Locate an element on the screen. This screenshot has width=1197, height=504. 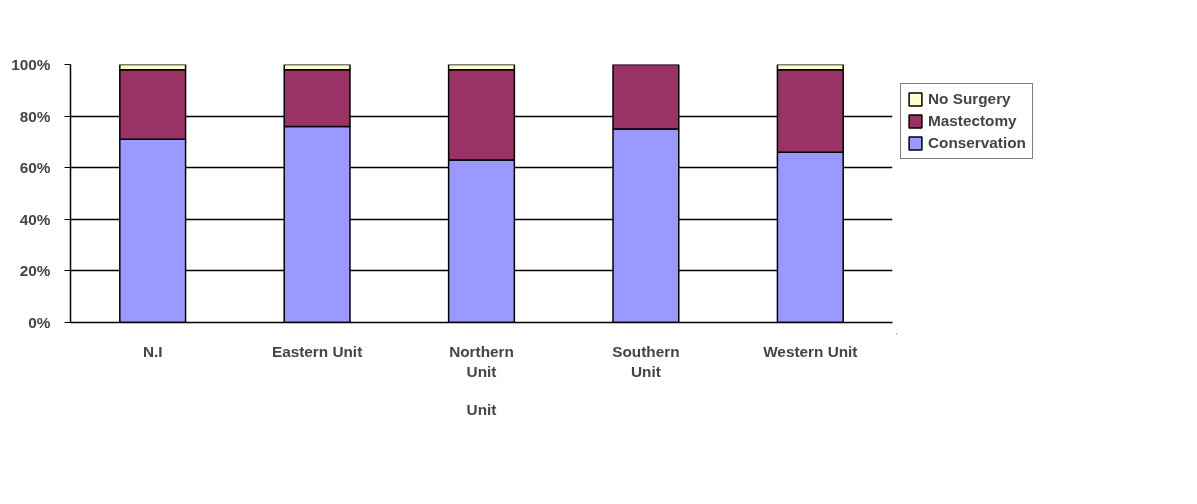
y-tick-label: 100% is located at coordinates (31, 64).